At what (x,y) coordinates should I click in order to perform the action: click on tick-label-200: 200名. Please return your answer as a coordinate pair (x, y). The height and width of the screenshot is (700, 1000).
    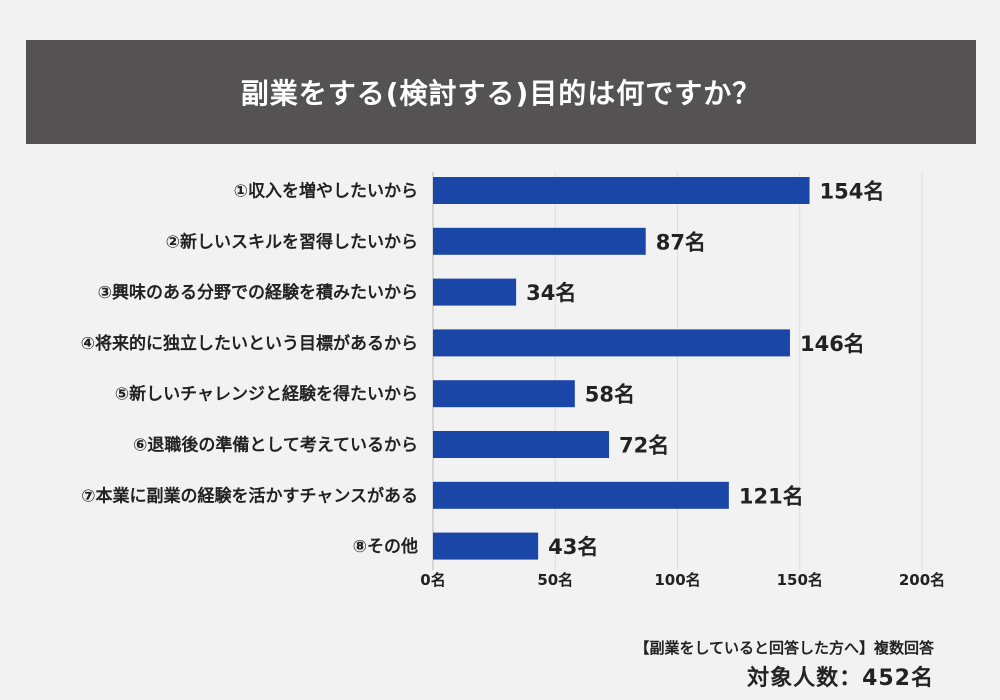
    Looking at the image, I should click on (922, 580).